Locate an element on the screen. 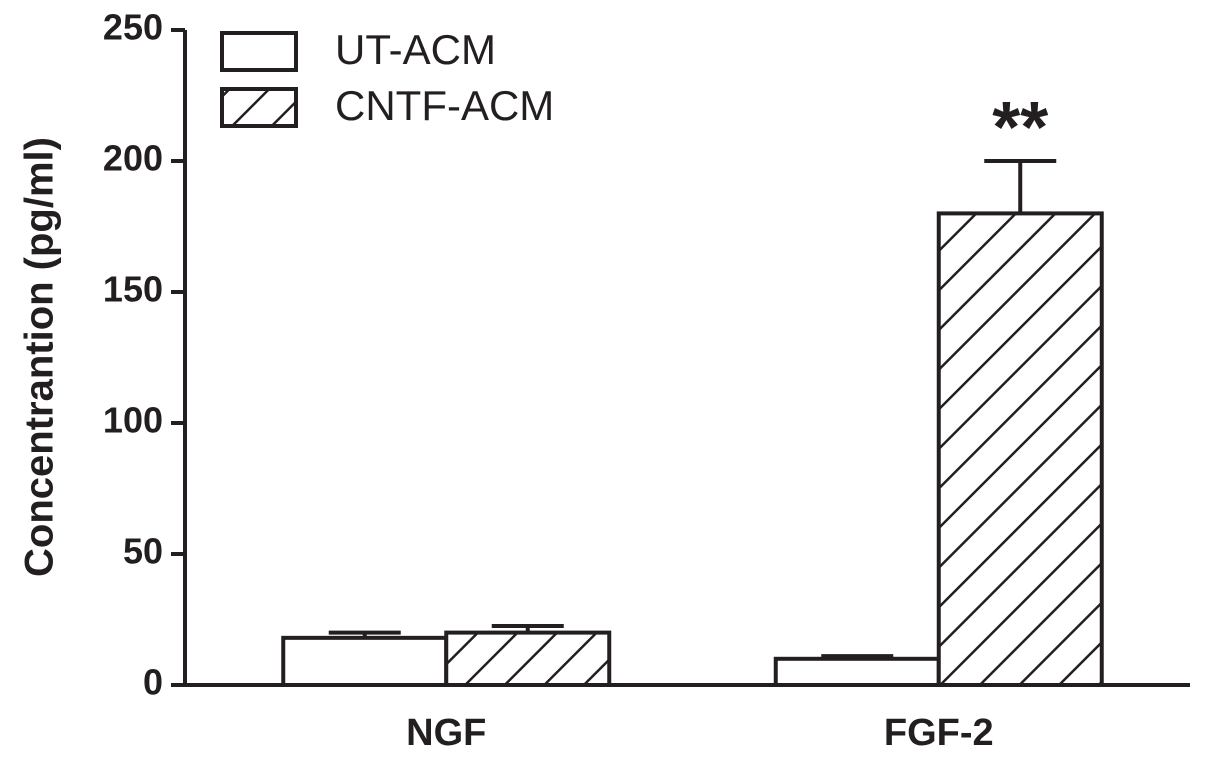 The width and height of the screenshot is (1205, 764). y-tick-label: 150 is located at coordinates (133, 289).